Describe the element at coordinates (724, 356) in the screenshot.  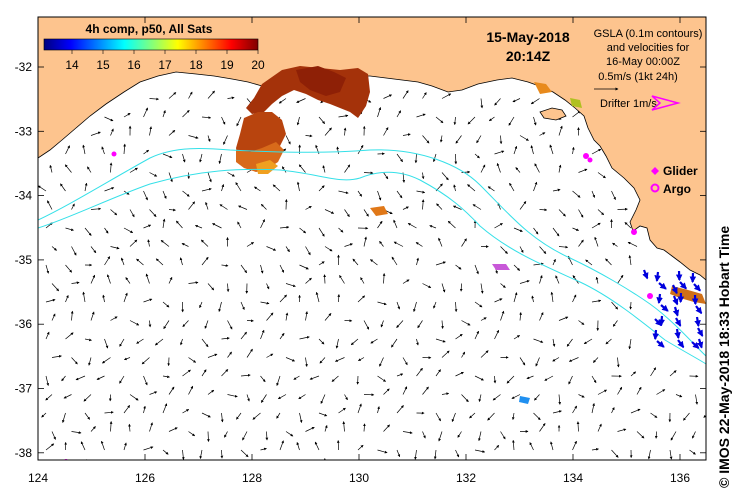
I see `copyright-notice: © IMOS 22-May-2018 18:33 Hobart Time` at that location.